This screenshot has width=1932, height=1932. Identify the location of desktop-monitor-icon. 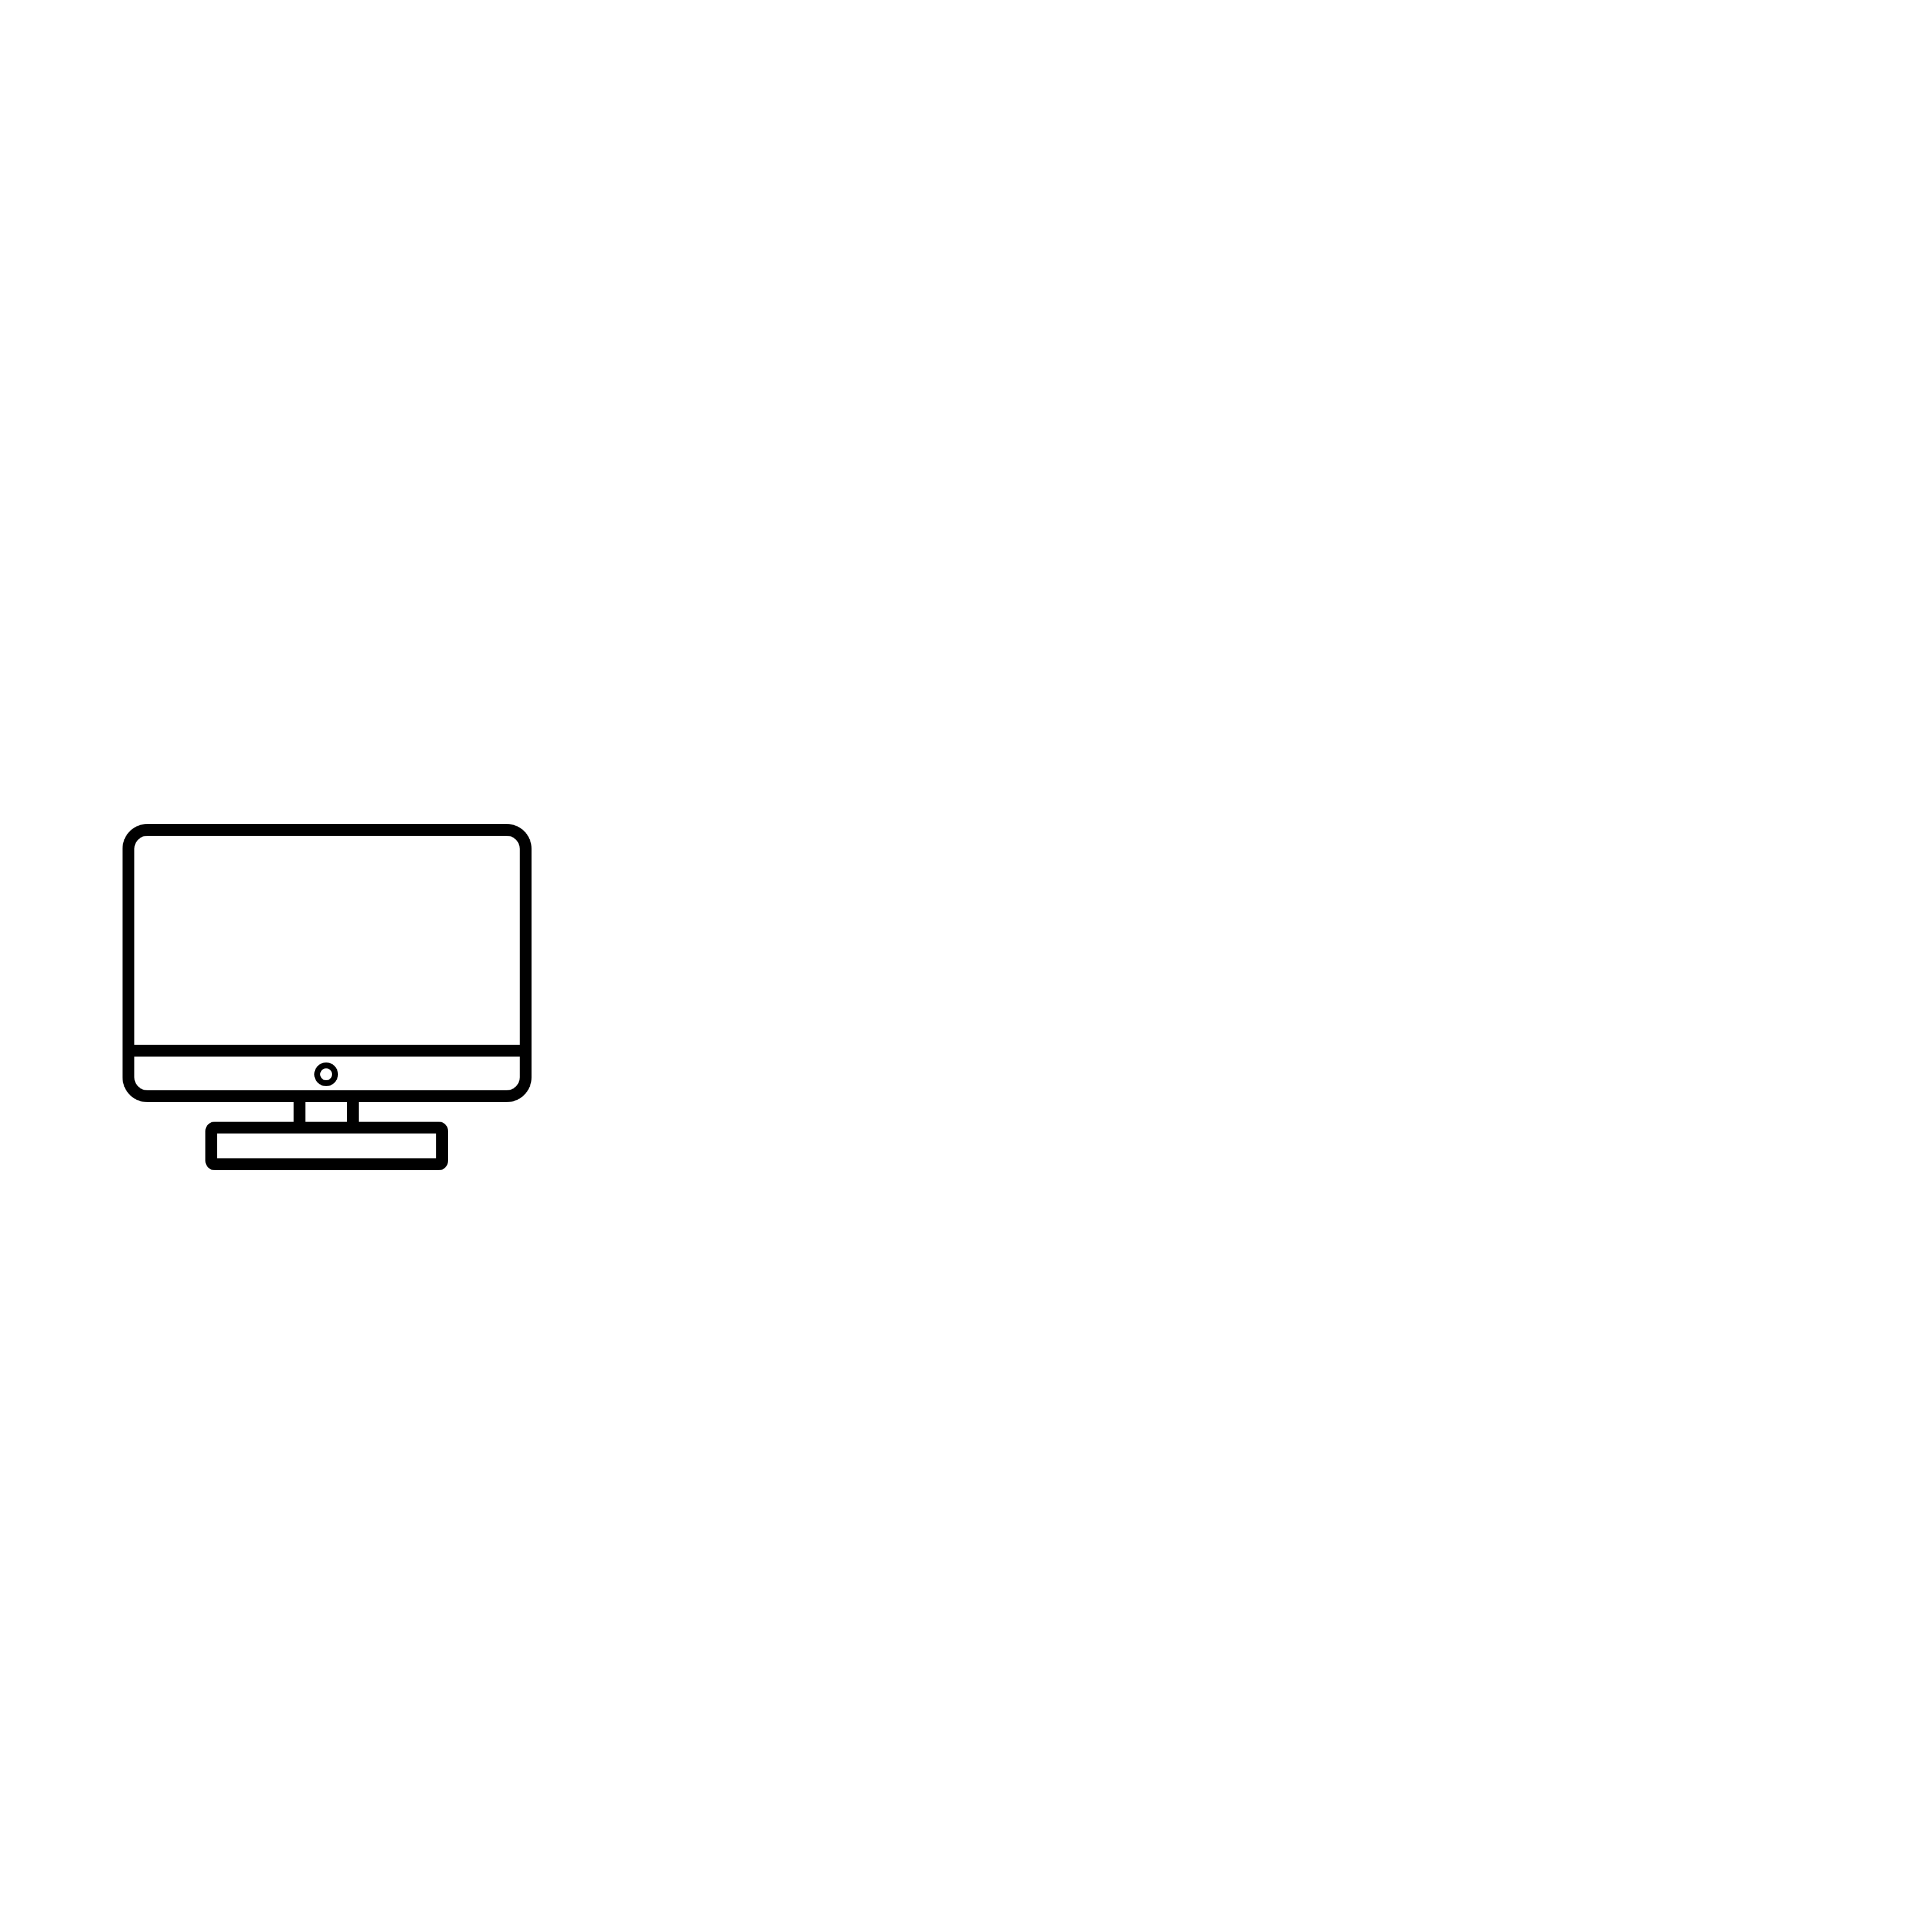
(327, 998).